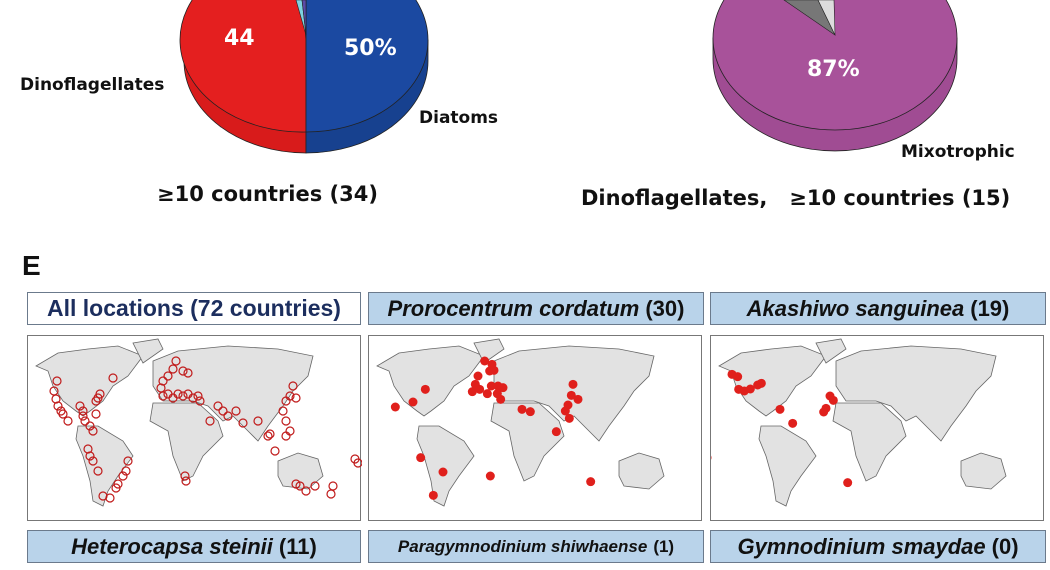 Image resolution: width=1050 pixels, height=570 pixels. I want to click on pie-right-value-mixotrophic: 87%, so click(833, 69).